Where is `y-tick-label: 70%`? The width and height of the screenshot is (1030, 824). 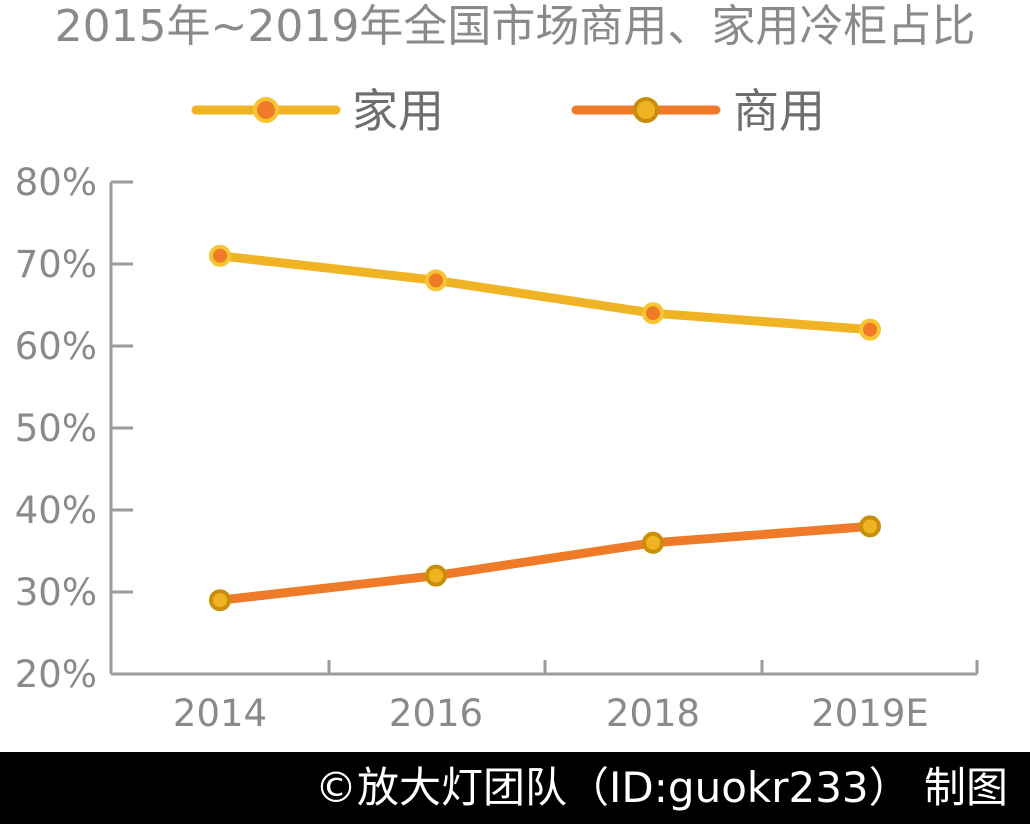
y-tick-label: 70% is located at coordinates (56, 264).